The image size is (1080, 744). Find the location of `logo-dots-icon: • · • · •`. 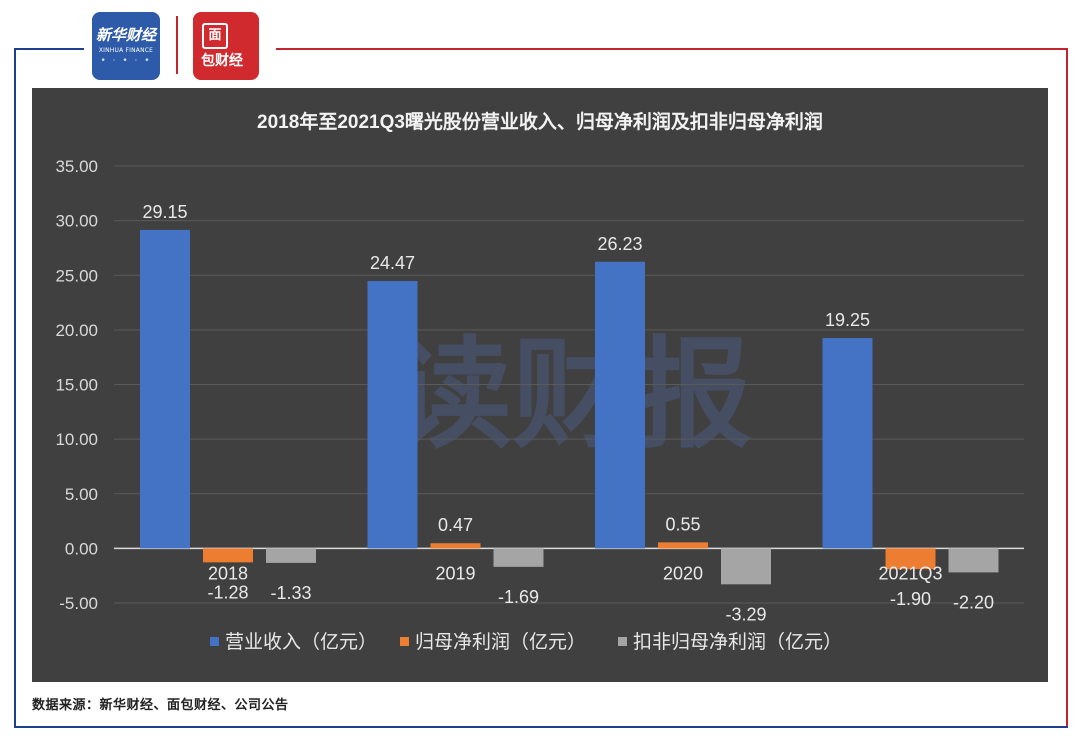

logo-dots-icon: • · • · • is located at coordinates (126, 61).